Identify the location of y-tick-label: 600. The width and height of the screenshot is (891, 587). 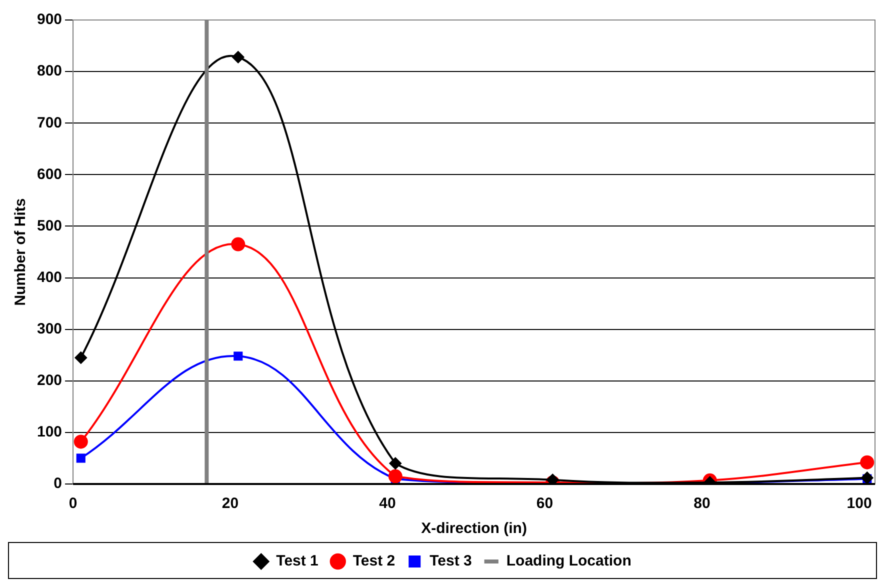
(49, 174).